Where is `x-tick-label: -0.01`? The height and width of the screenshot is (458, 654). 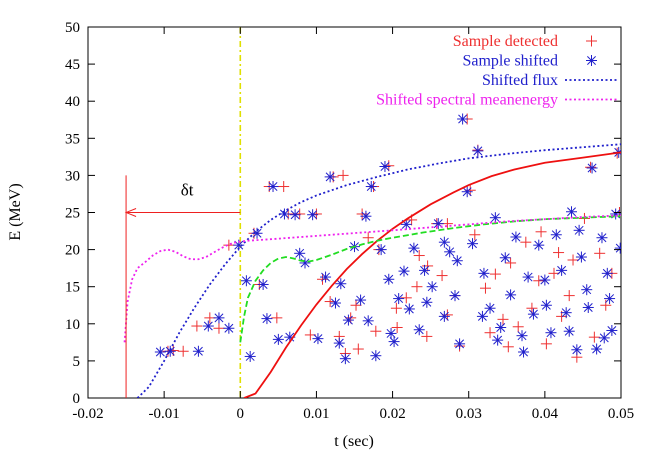
x-tick-label: -0.01 is located at coordinates (164, 414).